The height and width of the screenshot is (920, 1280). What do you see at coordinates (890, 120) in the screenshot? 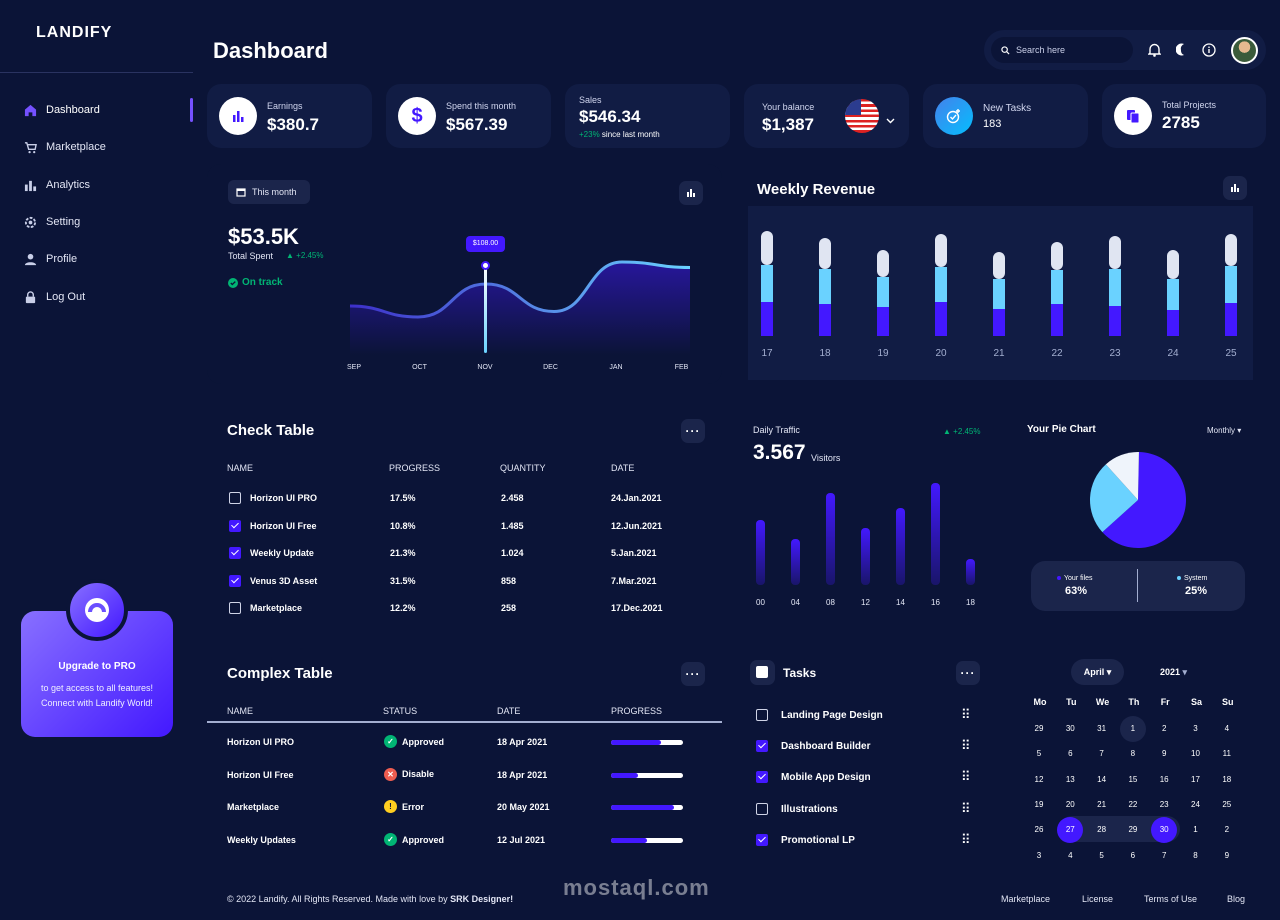
I see `chevron-down-icon` at bounding box center [890, 120].